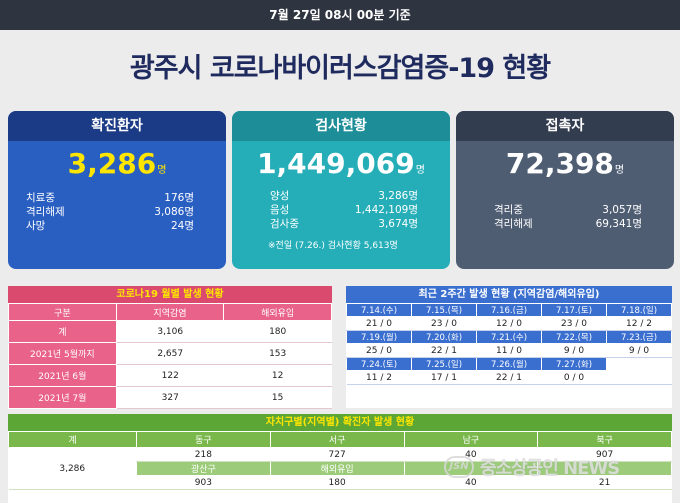  I want to click on watermark: JSN 중소상공인 NEWS, so click(560, 467).